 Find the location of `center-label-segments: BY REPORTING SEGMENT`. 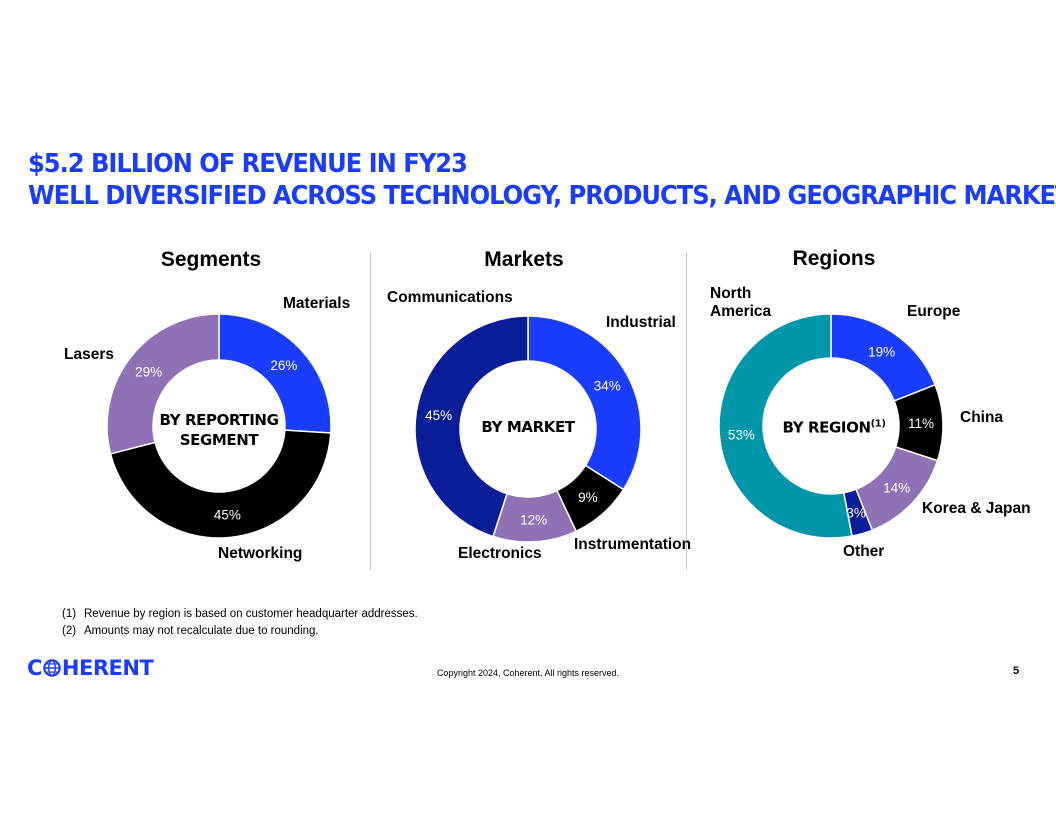

center-label-segments: BY REPORTING SEGMENT is located at coordinates (219, 430).